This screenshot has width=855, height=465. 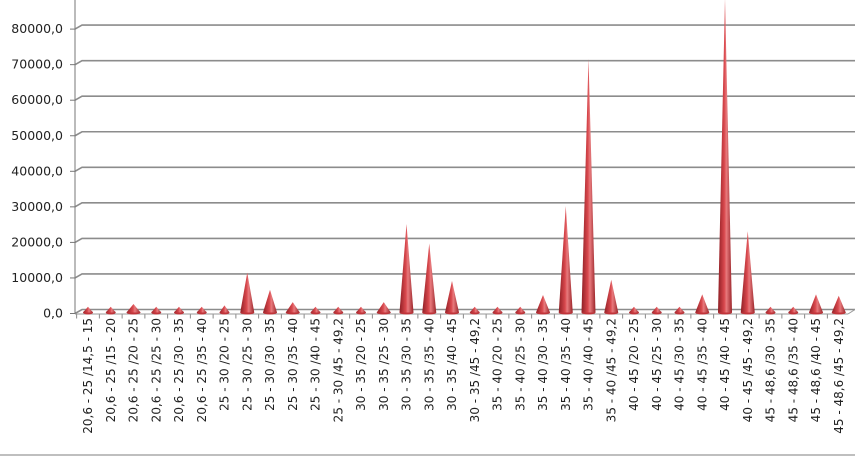 I want to click on y-tick-label: 90000,0, so click(x=37, y=0).